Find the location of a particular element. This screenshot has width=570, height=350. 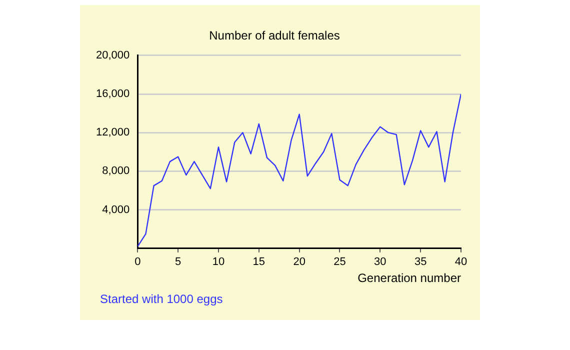

x-tick-label: 20 is located at coordinates (299, 262).